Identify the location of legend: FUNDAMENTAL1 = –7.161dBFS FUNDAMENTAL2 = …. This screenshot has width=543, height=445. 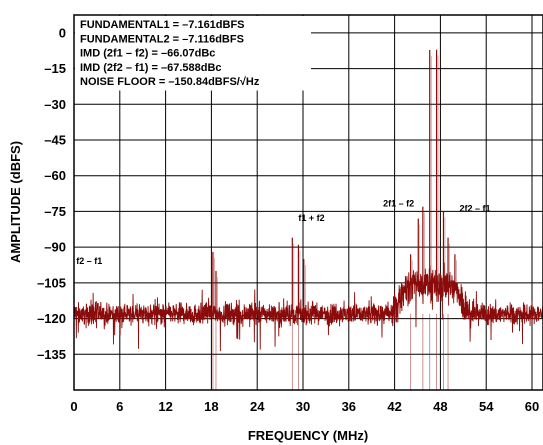
(170, 53).